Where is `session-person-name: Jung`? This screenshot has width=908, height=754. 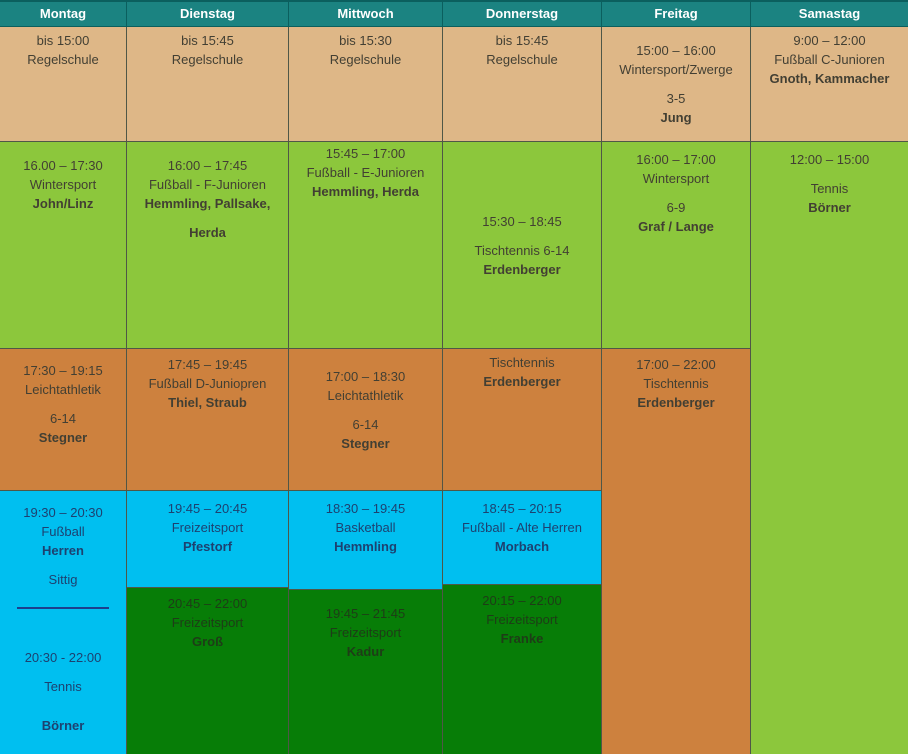 session-person-name: Jung is located at coordinates (676, 117).